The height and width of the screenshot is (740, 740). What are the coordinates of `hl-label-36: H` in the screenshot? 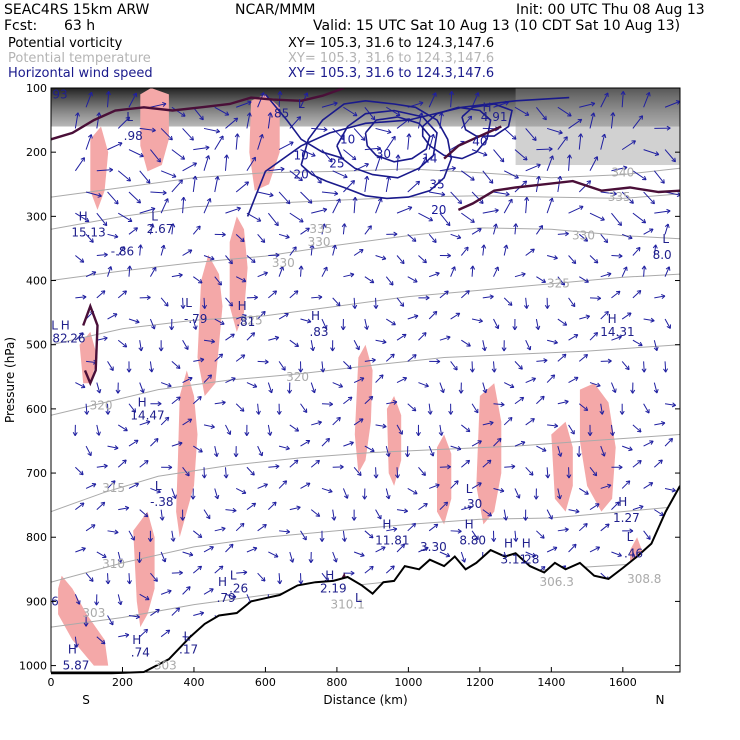 It's located at (526, 544).